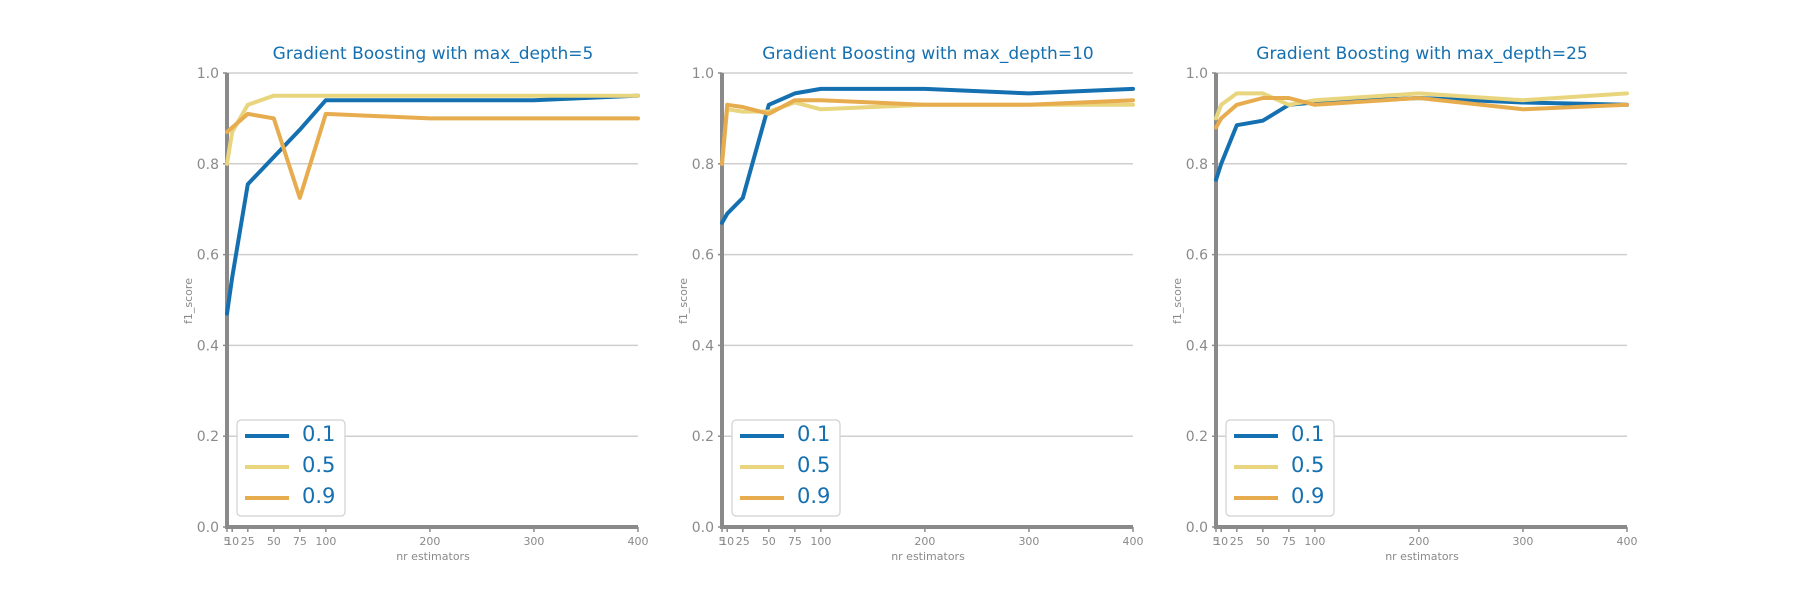 Image resolution: width=1800 pixels, height=600 pixels. Describe the element at coordinates (927, 54) in the screenshot. I see `chart-title: Gradient Boosting with max_depth=10` at that location.